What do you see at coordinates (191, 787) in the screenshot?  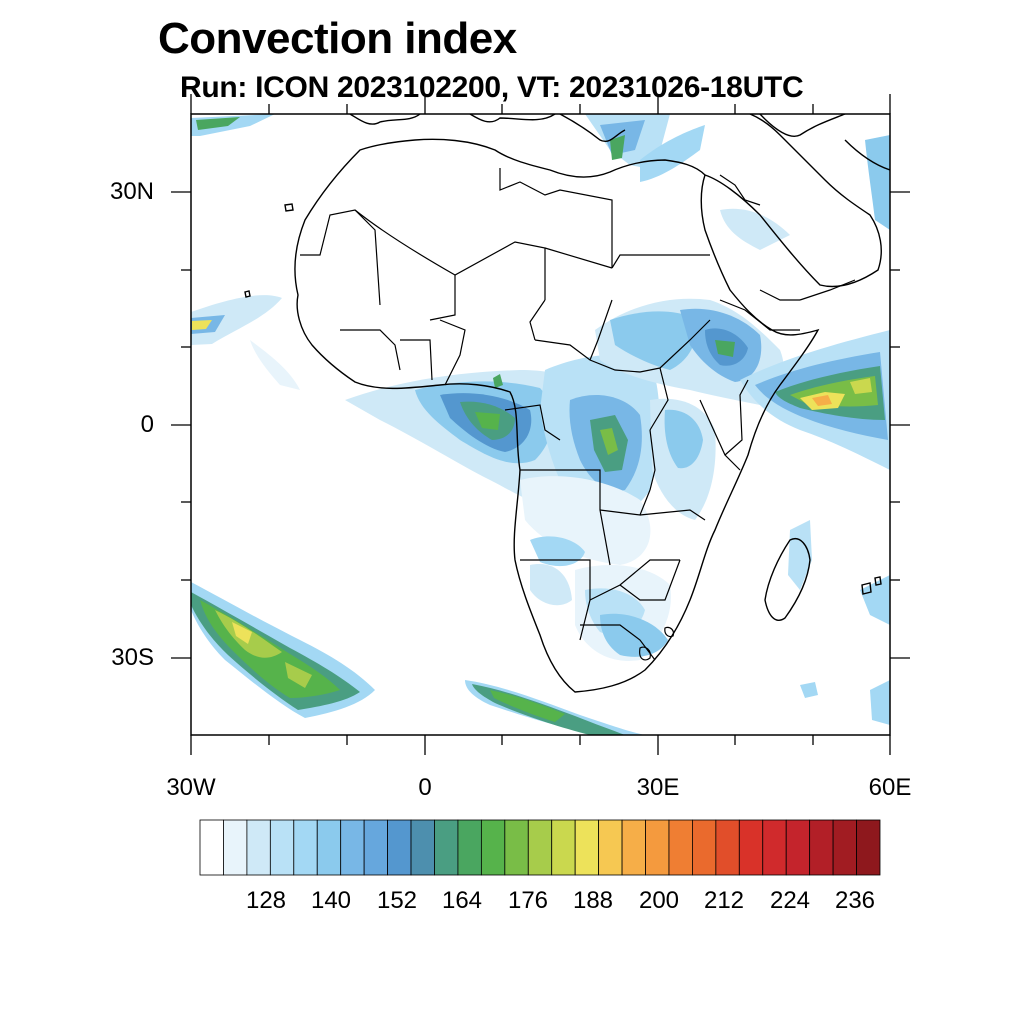 I see `lon-label-30w: 30W` at bounding box center [191, 787].